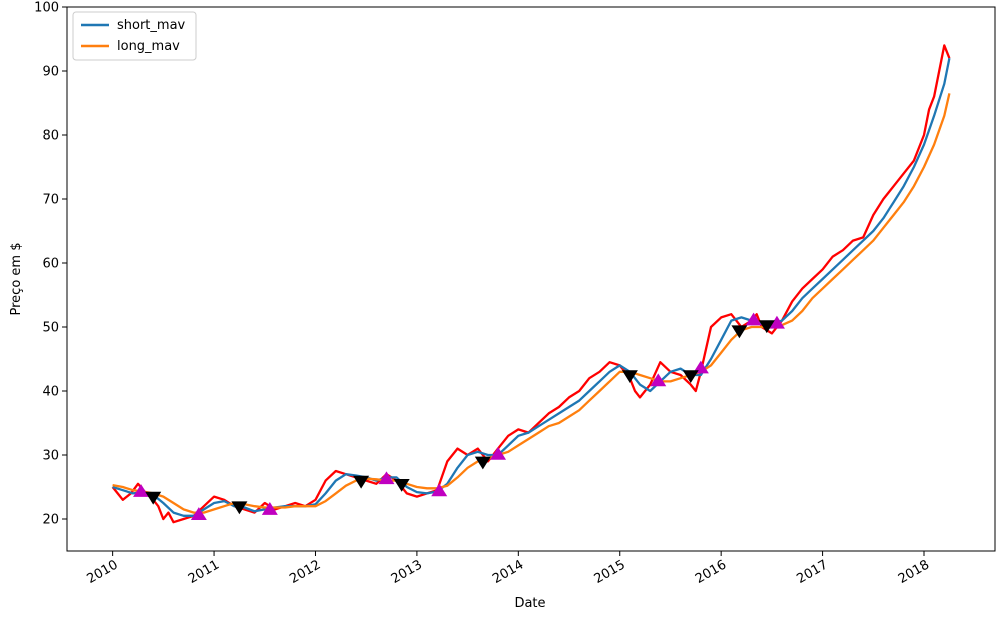 This screenshot has height=617, width=1003. Describe the element at coordinates (50, 520) in the screenshot. I see `y-tick-label: 20` at that location.